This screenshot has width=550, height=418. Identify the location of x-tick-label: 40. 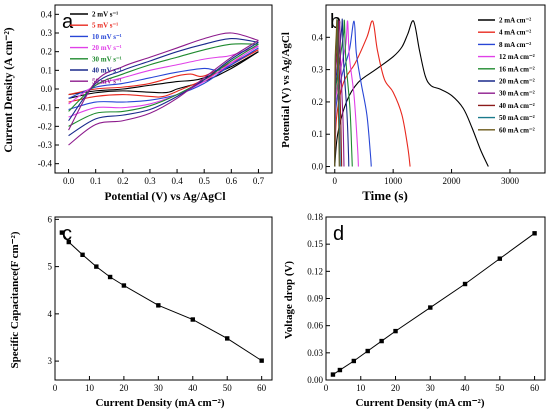
(193, 388).